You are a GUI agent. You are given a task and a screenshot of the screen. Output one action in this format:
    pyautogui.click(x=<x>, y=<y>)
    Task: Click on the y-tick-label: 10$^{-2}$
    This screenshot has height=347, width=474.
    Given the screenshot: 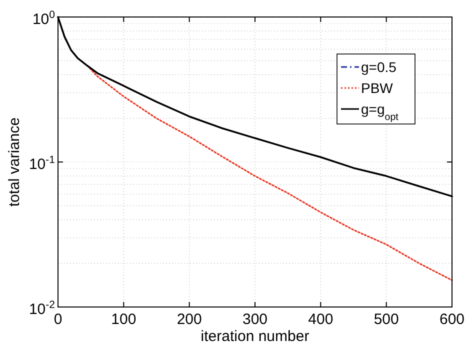 What is the action you would take?
    pyautogui.click(x=42, y=308)
    